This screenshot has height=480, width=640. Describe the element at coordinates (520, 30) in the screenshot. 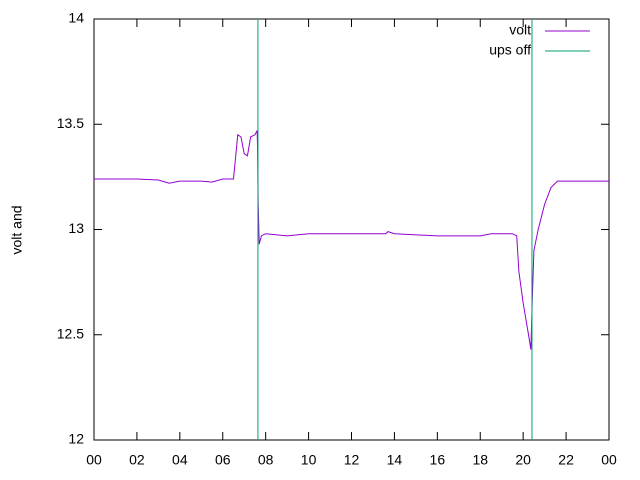

I see `legend-label: volt` at that location.